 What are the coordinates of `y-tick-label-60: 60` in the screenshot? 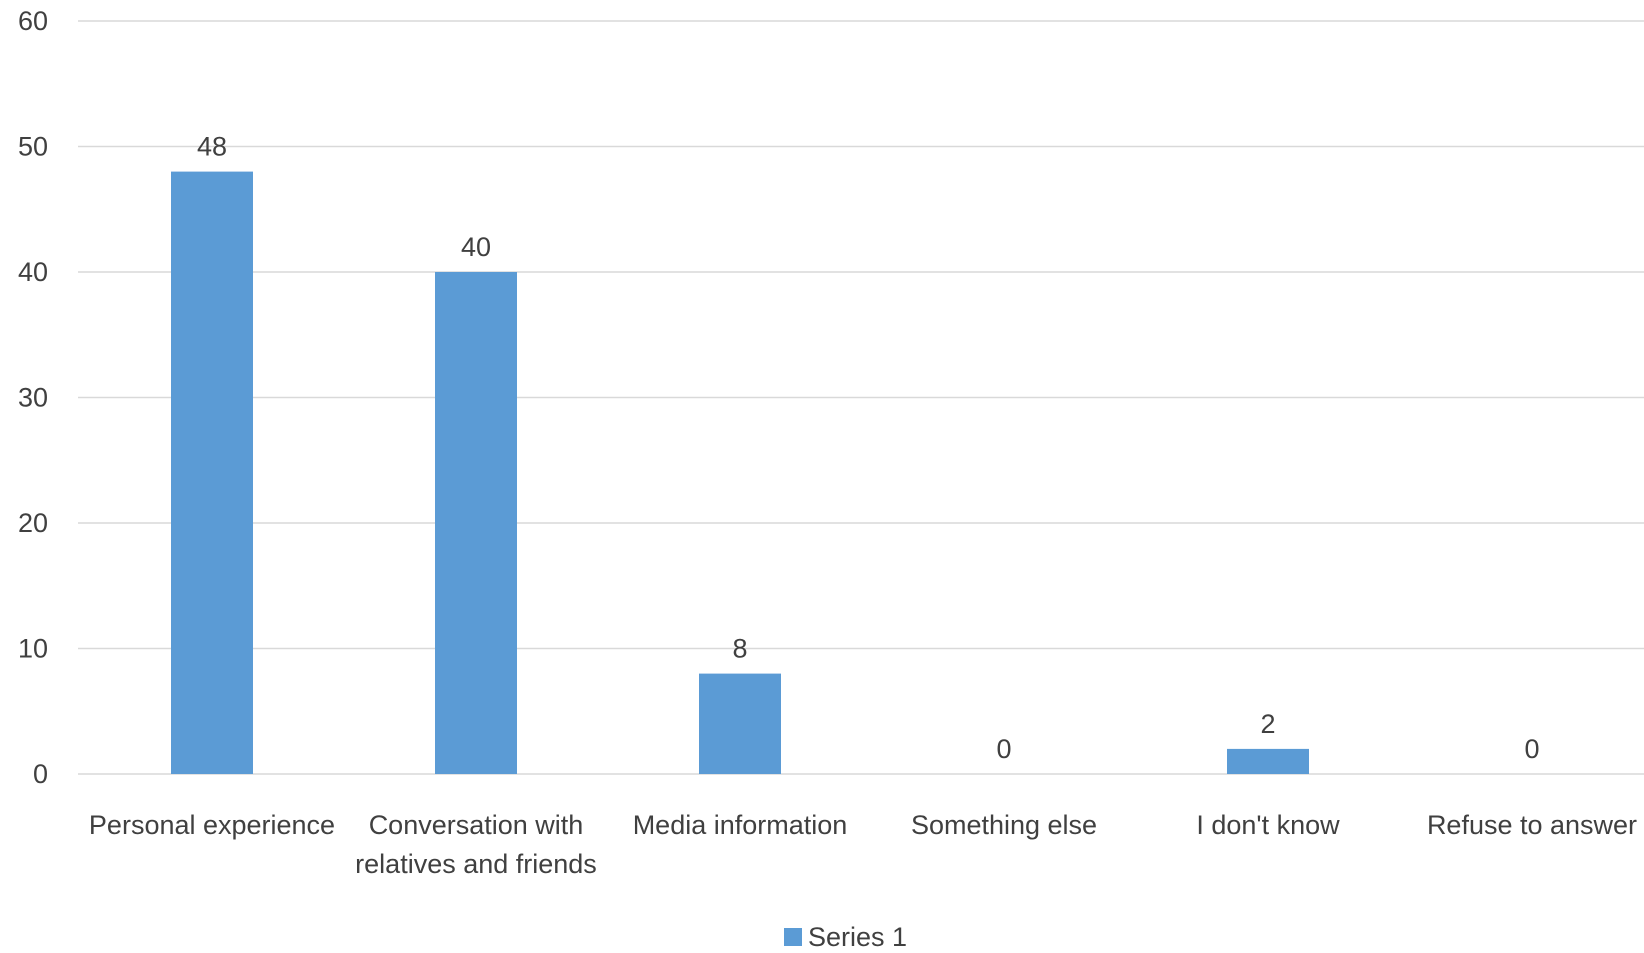 It's located at (33, 21).